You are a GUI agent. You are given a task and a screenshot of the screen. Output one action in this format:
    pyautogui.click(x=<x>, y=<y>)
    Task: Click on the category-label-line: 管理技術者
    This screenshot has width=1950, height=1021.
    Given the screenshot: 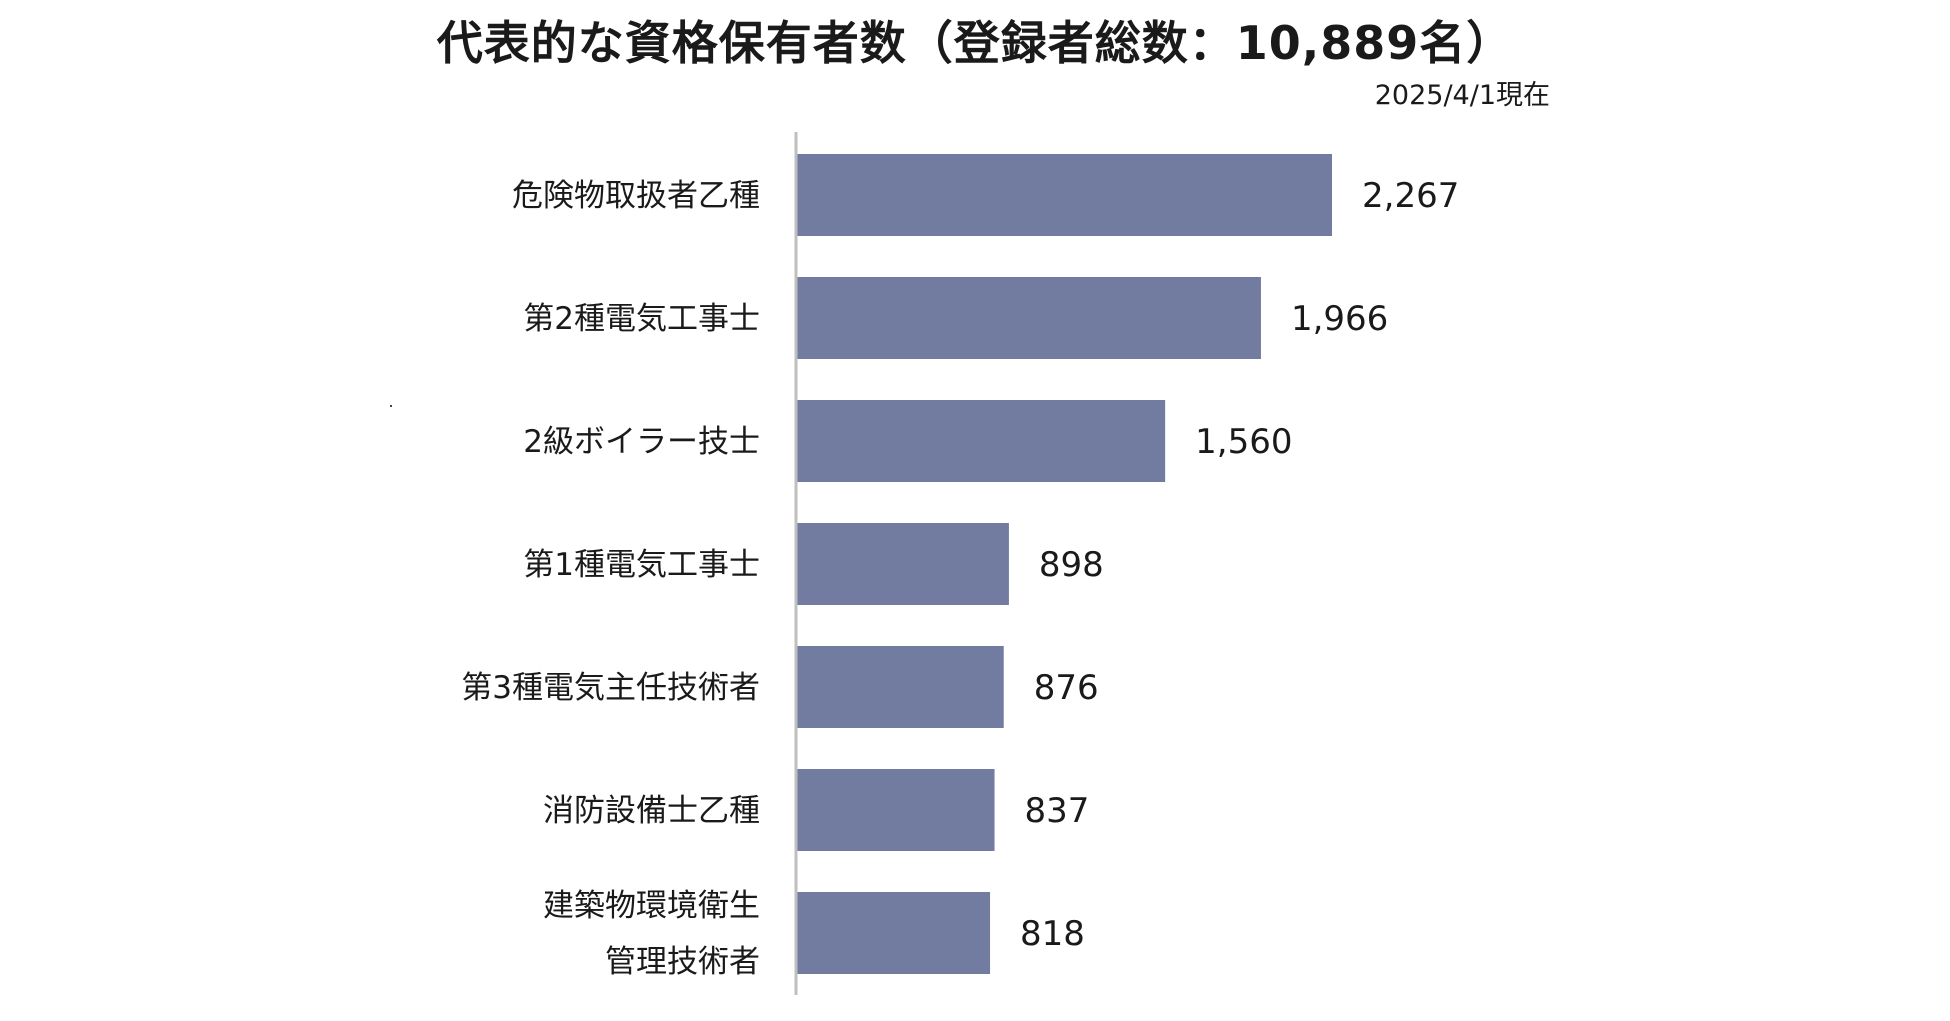 What is the action you would take?
    pyautogui.click(x=682, y=962)
    